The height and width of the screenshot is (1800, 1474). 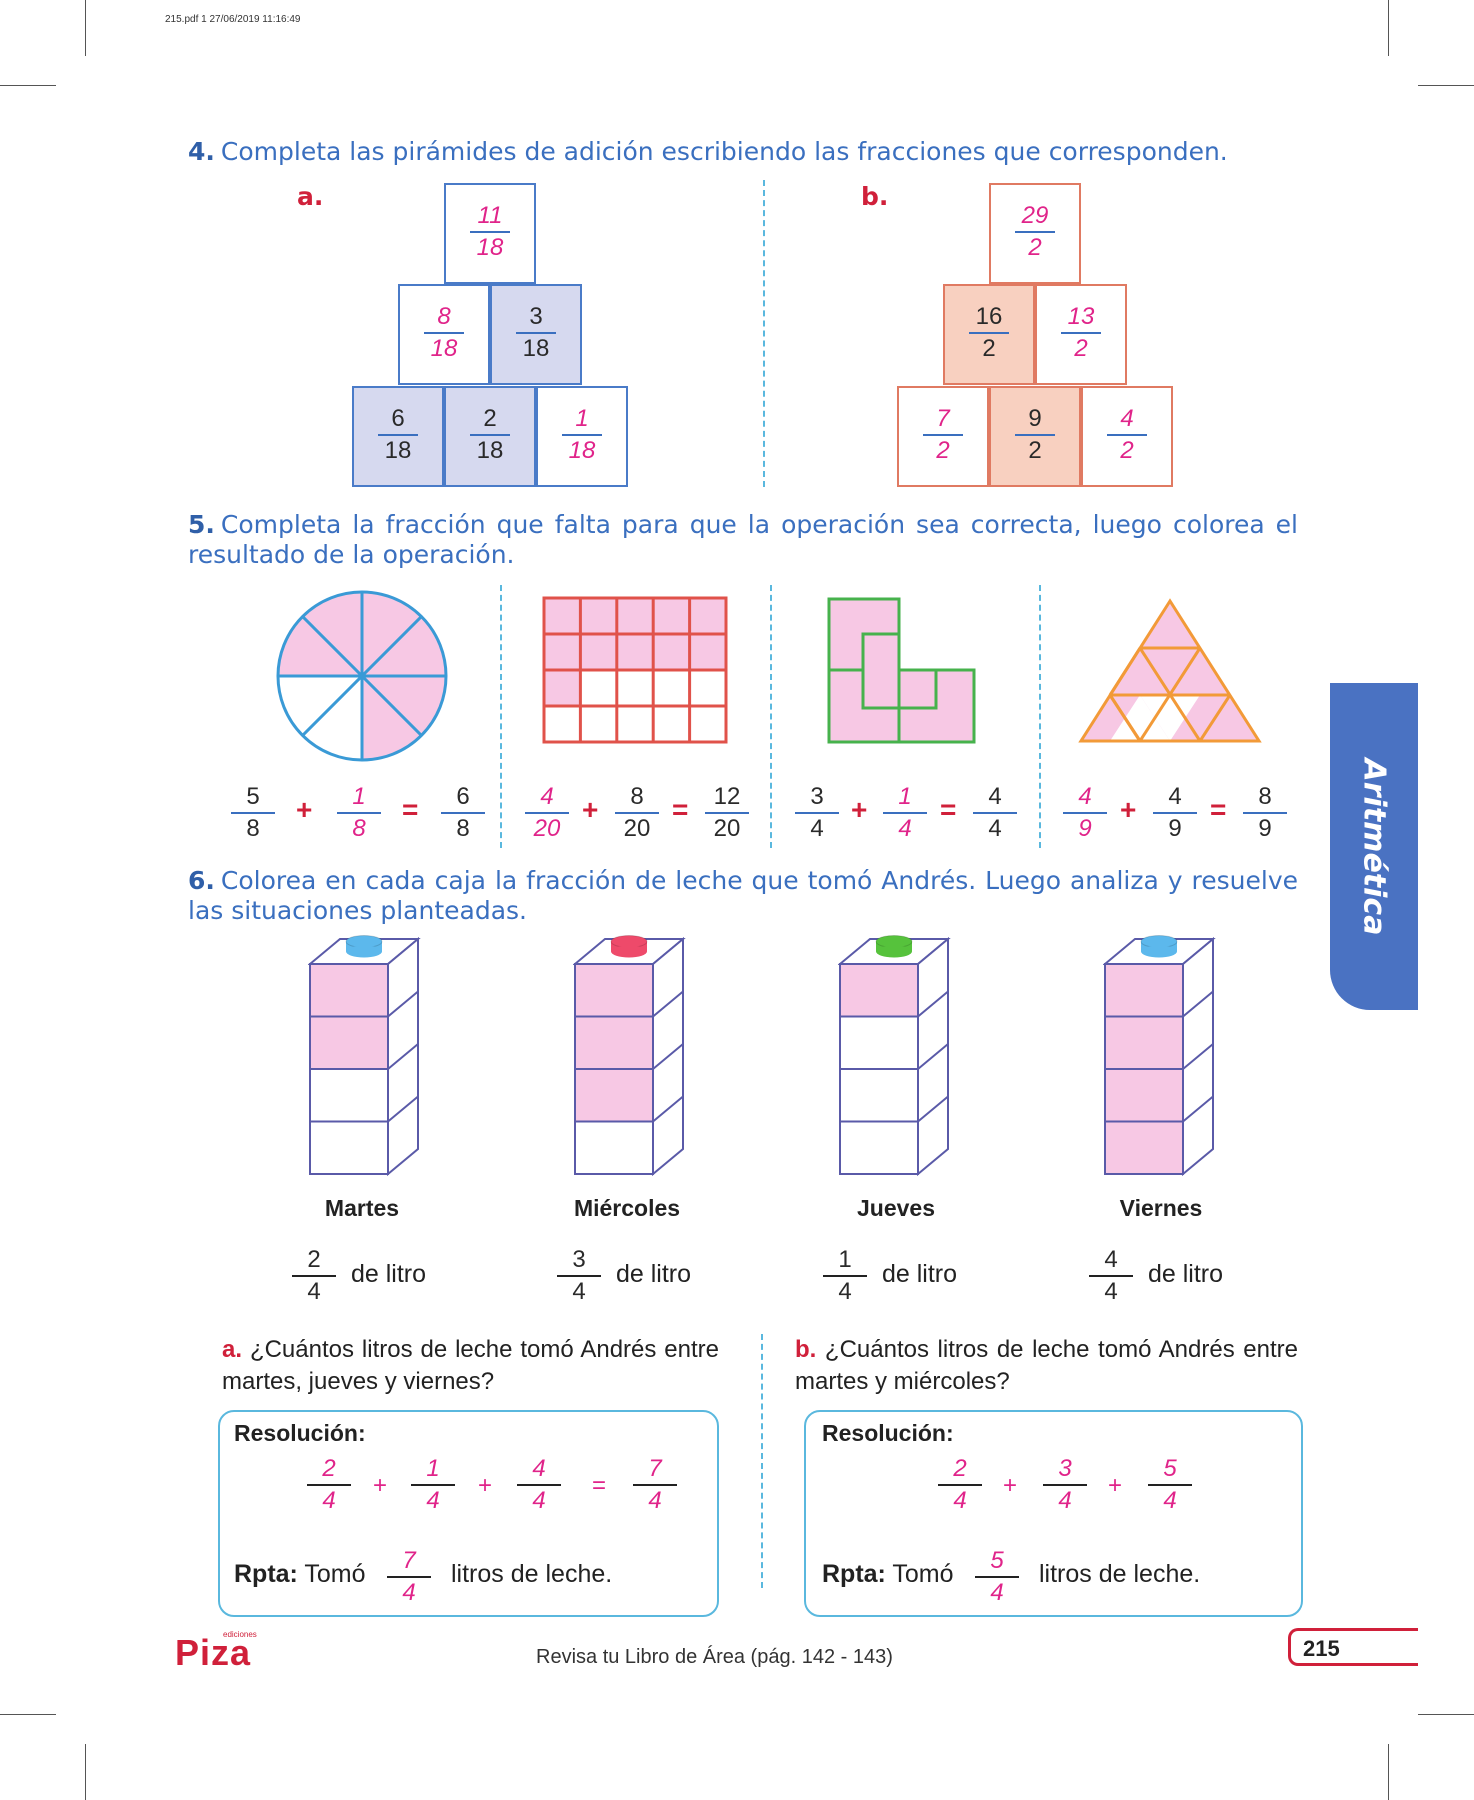 I want to click on q6b-answer: Rpta: Tomó, so click(x=888, y=1574).